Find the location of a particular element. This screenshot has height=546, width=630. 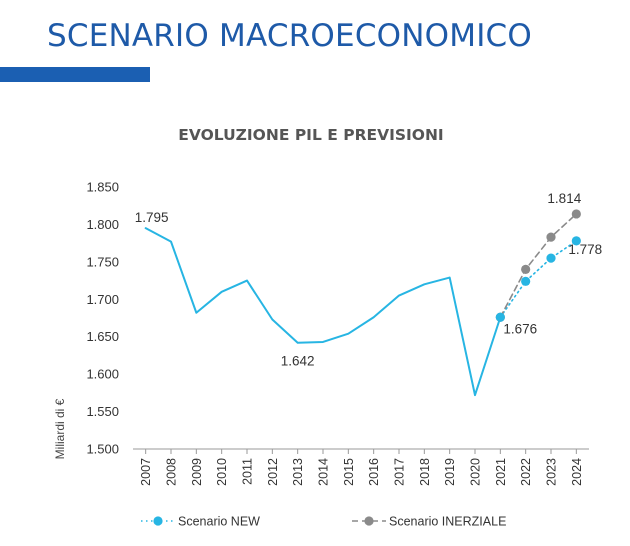

chart-legend: Scenario NEW Scenario INERZIALE is located at coordinates (323, 522).